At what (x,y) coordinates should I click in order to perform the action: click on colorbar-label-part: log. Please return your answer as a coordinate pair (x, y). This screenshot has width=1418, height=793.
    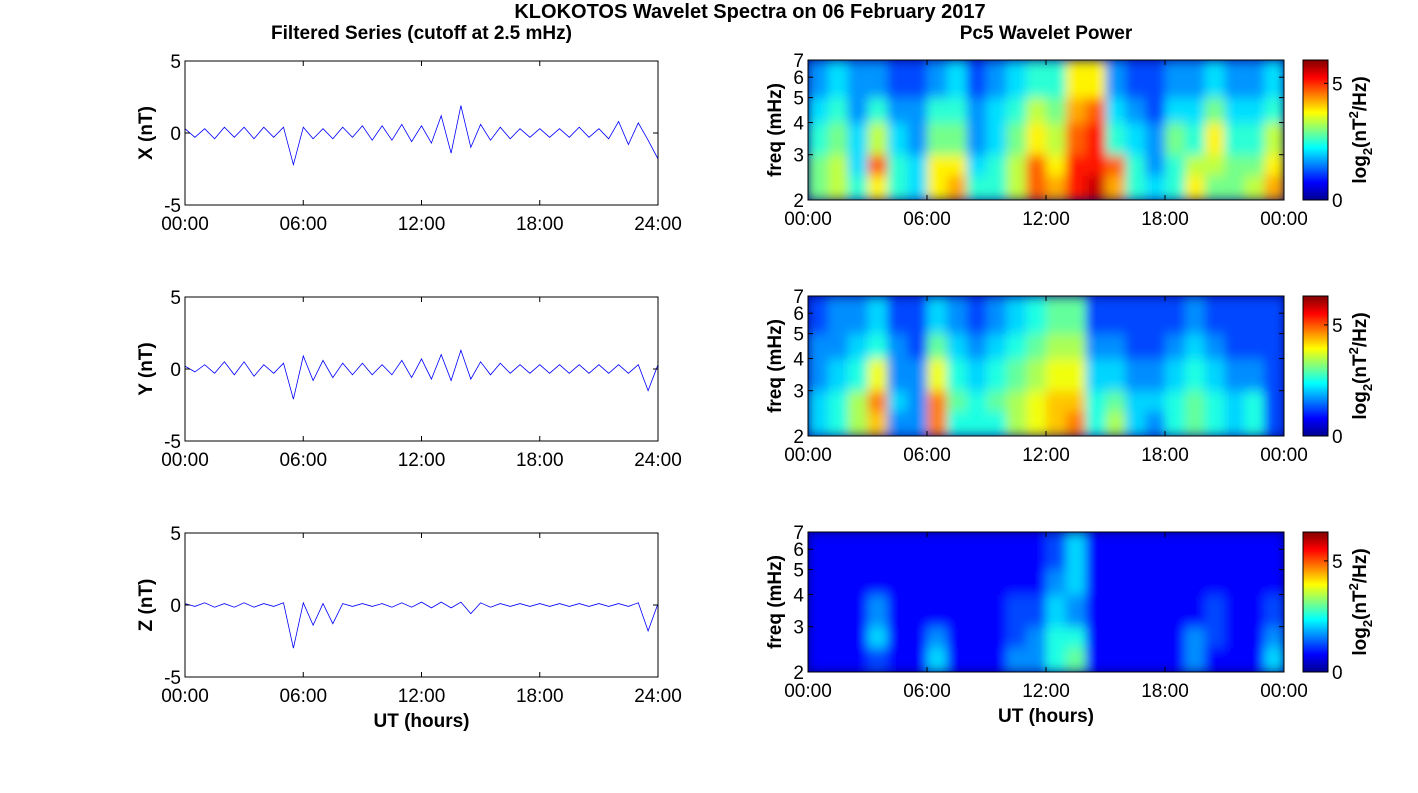
    Looking at the image, I should click on (1360, 405).